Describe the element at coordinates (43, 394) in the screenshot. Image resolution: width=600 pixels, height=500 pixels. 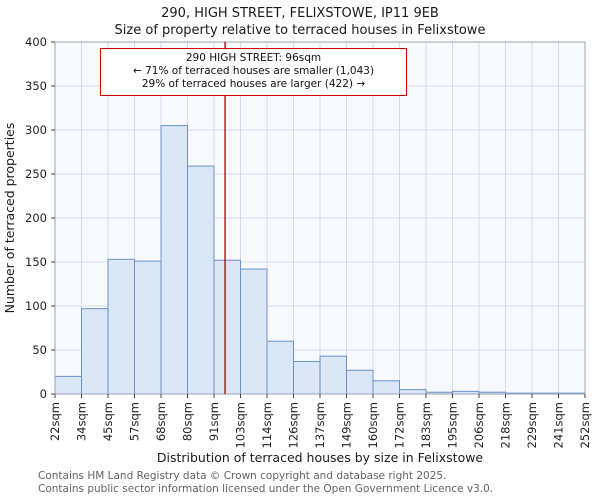
I see `y-tick-label: 0` at that location.